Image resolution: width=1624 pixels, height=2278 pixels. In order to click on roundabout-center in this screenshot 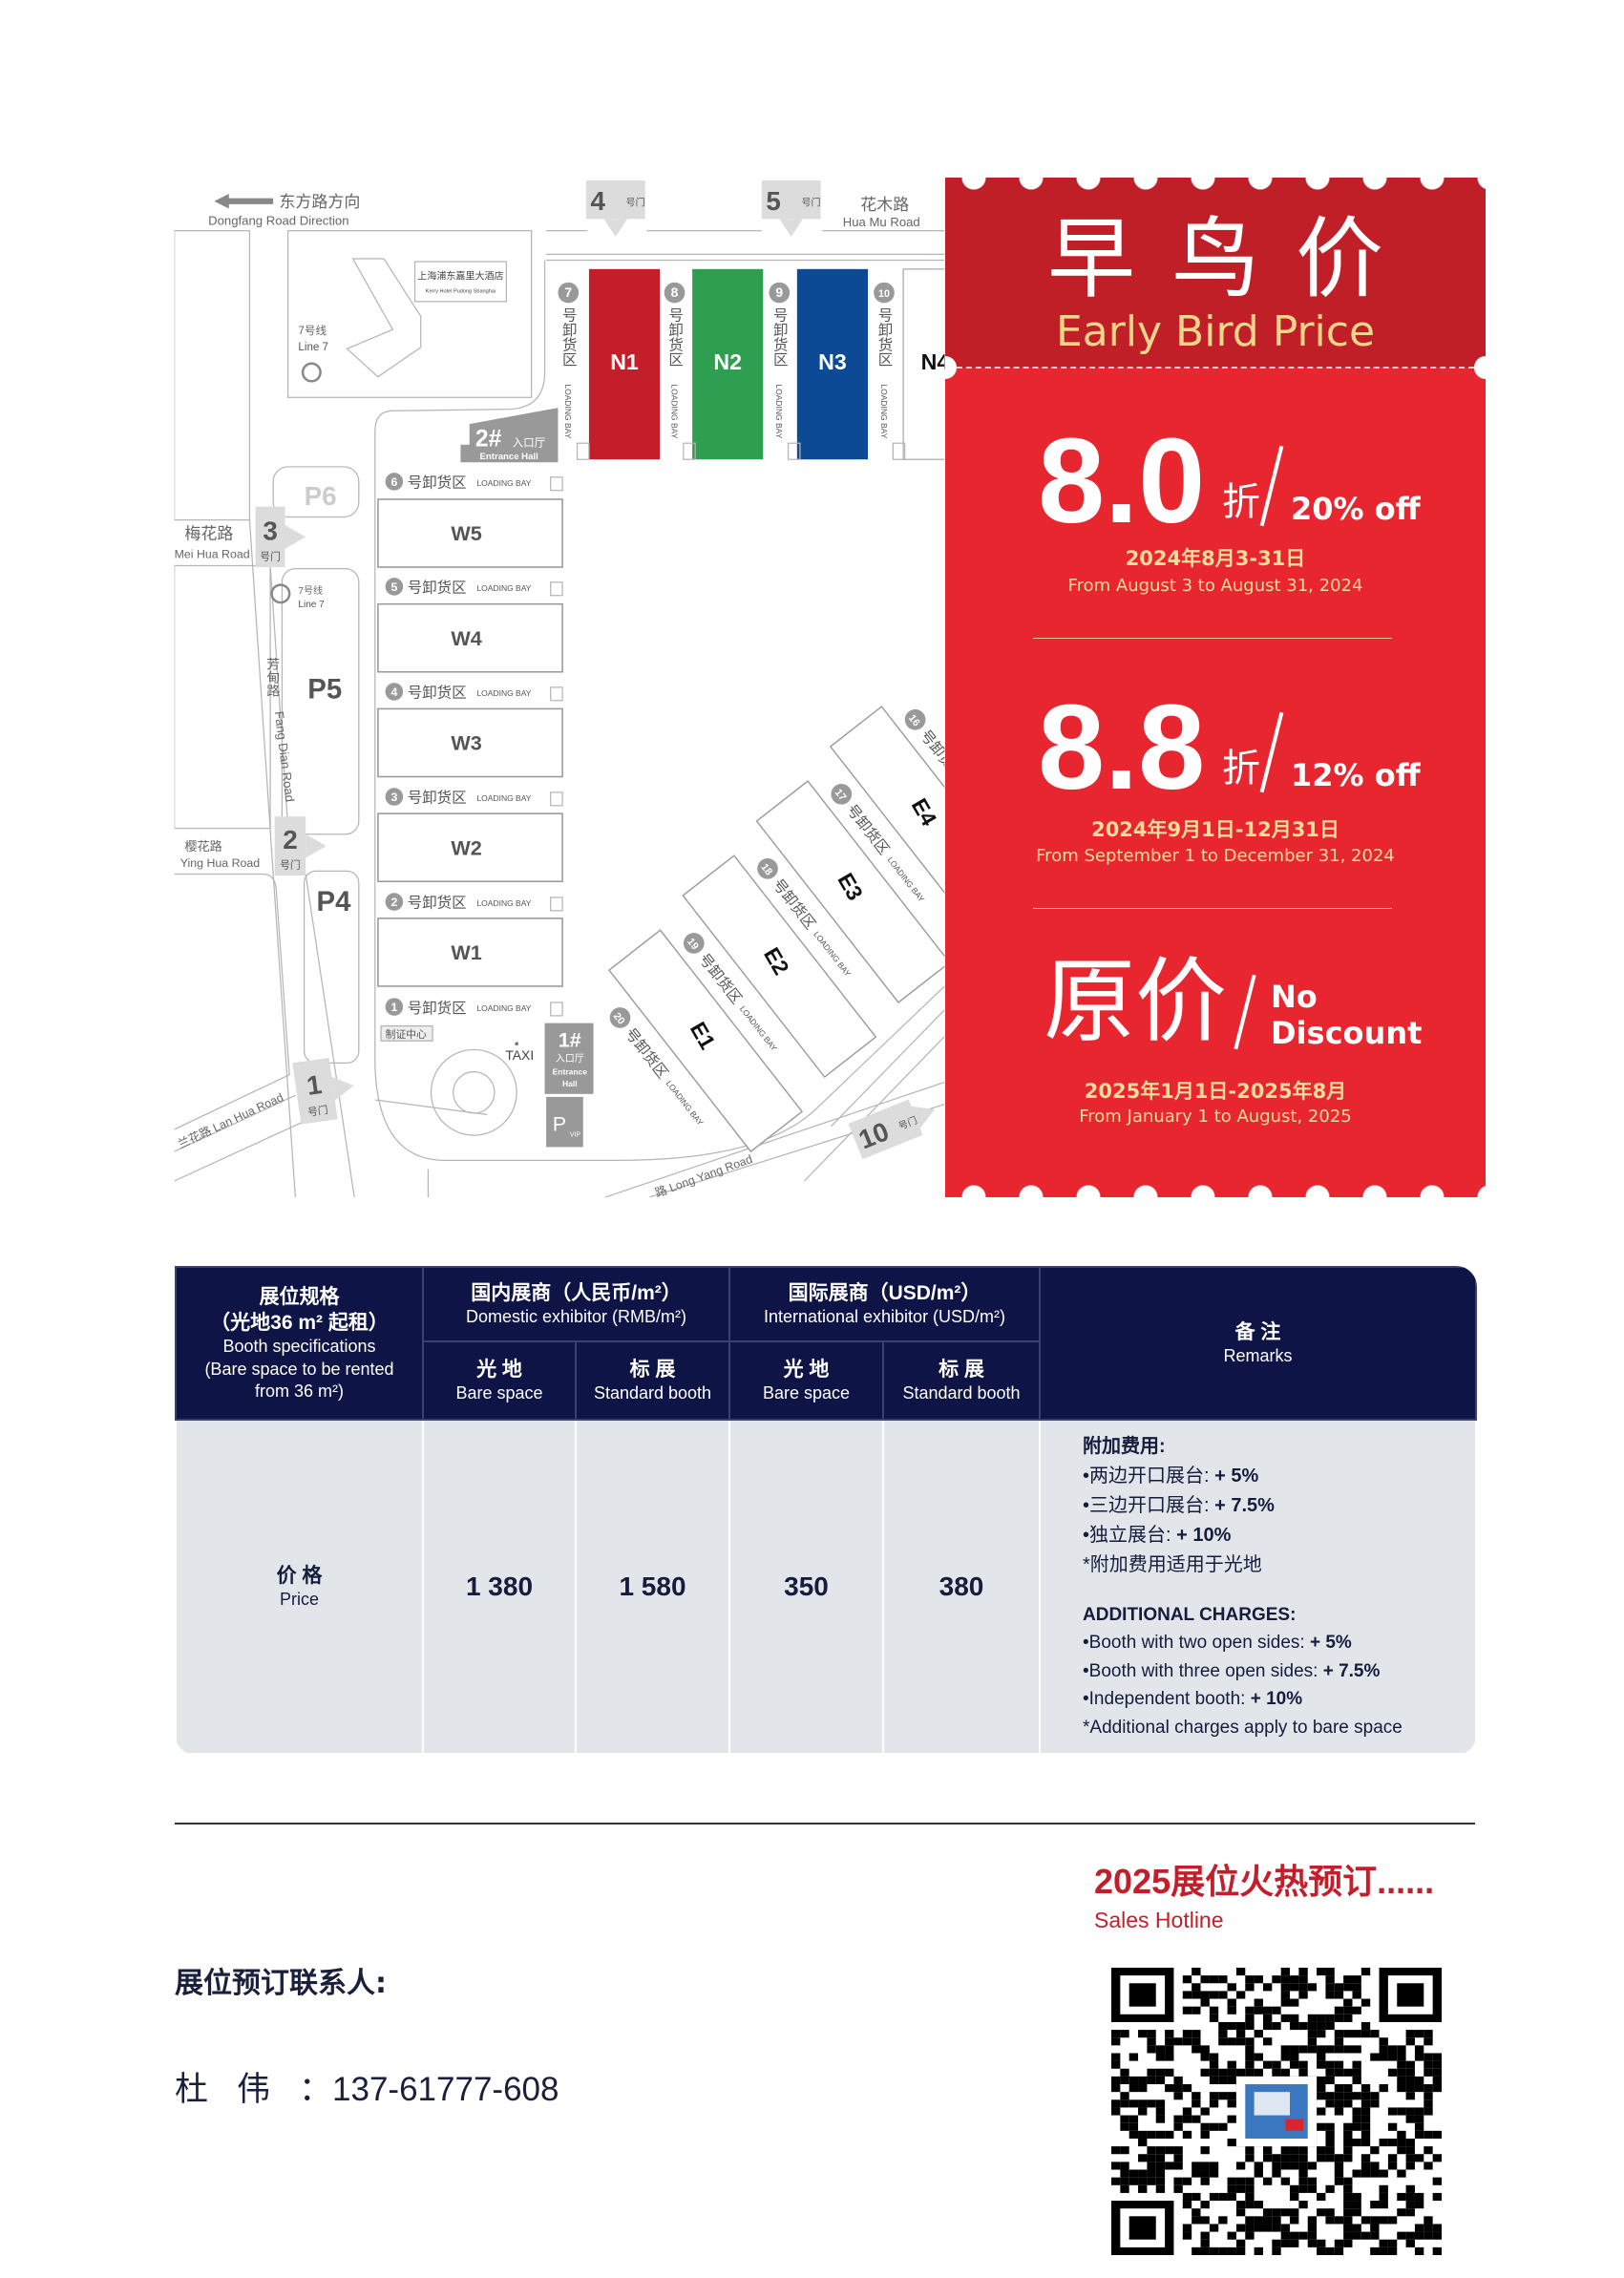, I will do `click(474, 1092)`.